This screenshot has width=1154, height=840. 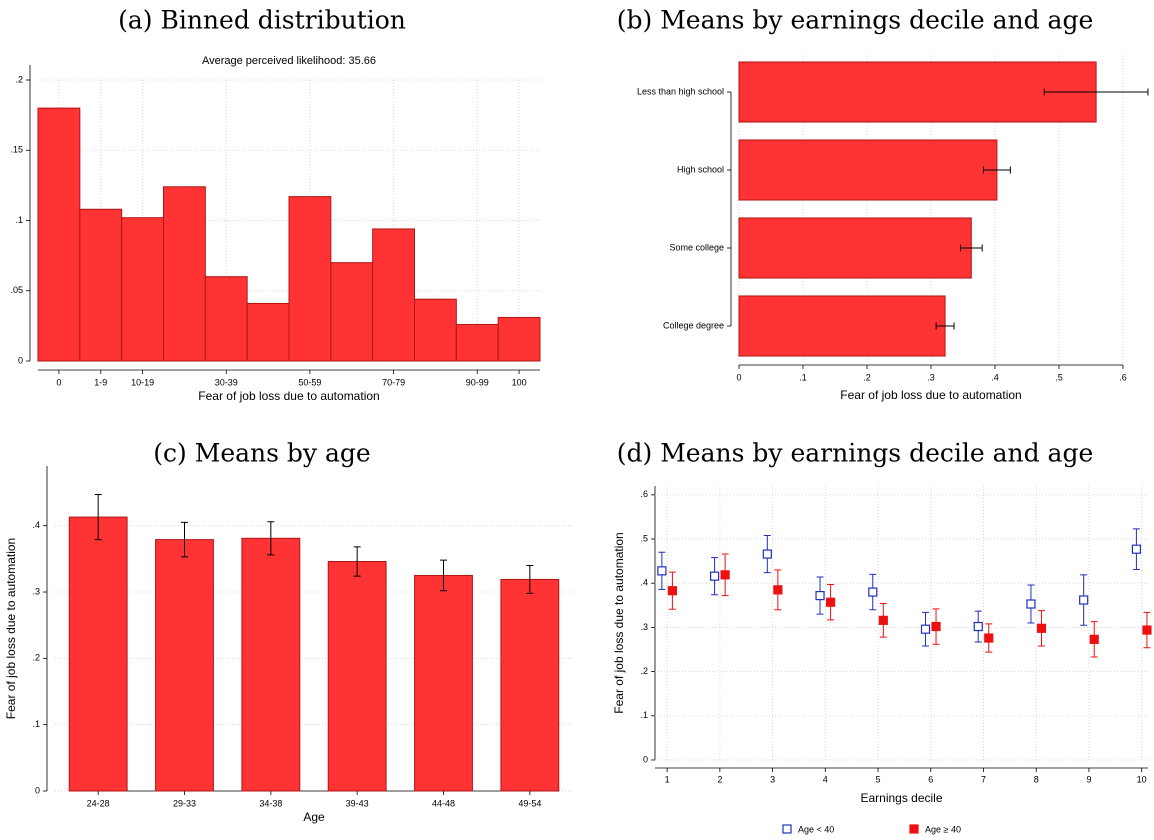 I want to click on x-tick-label: 3, so click(x=772, y=779).